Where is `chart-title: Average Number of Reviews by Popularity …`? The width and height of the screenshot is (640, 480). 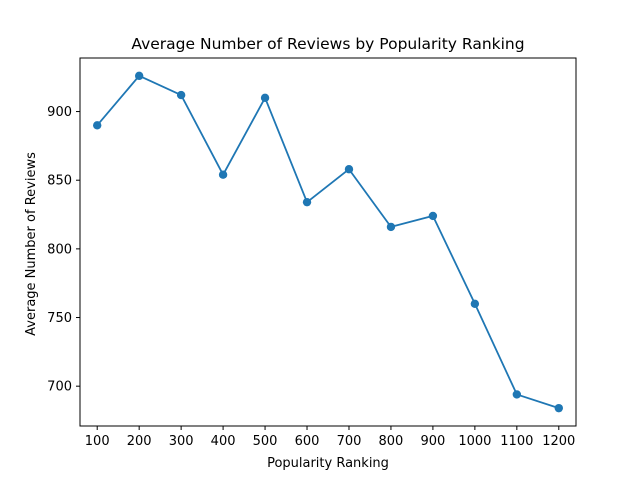
chart-title: Average Number of Reviews by Popularity … is located at coordinates (327, 44).